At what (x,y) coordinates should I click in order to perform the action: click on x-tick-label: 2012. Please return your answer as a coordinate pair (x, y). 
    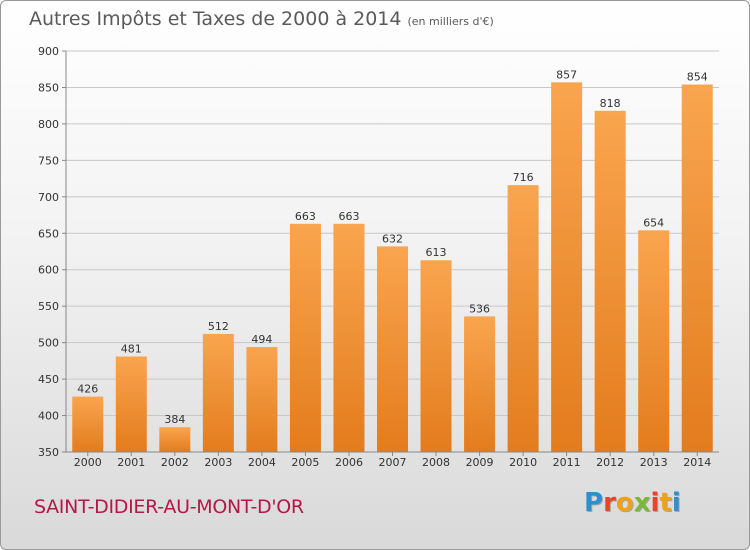
    Looking at the image, I should click on (610, 462).